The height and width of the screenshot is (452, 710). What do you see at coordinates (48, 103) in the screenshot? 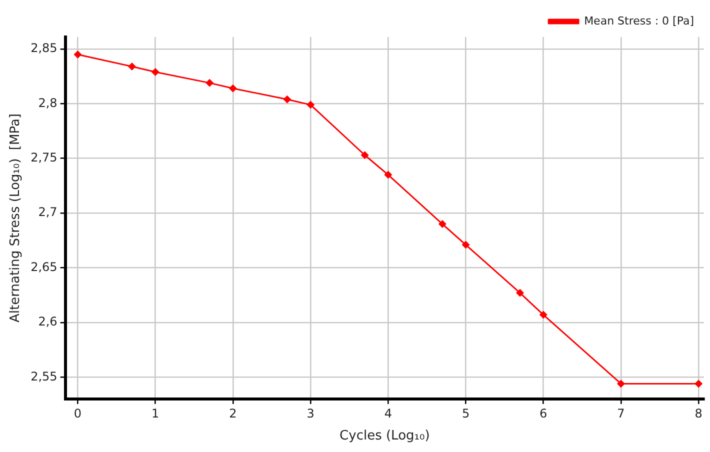
I see `y-tick-label: 2,8` at bounding box center [48, 103].